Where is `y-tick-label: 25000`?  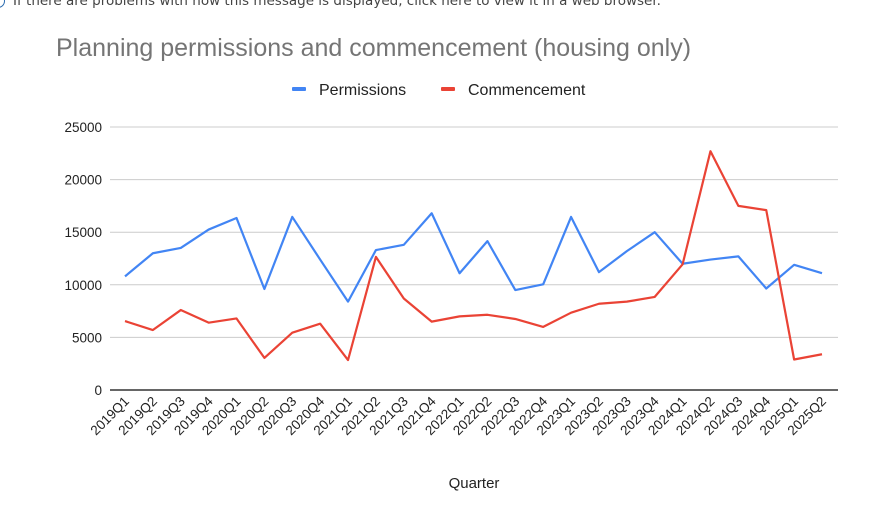
y-tick-label: 25000 is located at coordinates (83, 127).